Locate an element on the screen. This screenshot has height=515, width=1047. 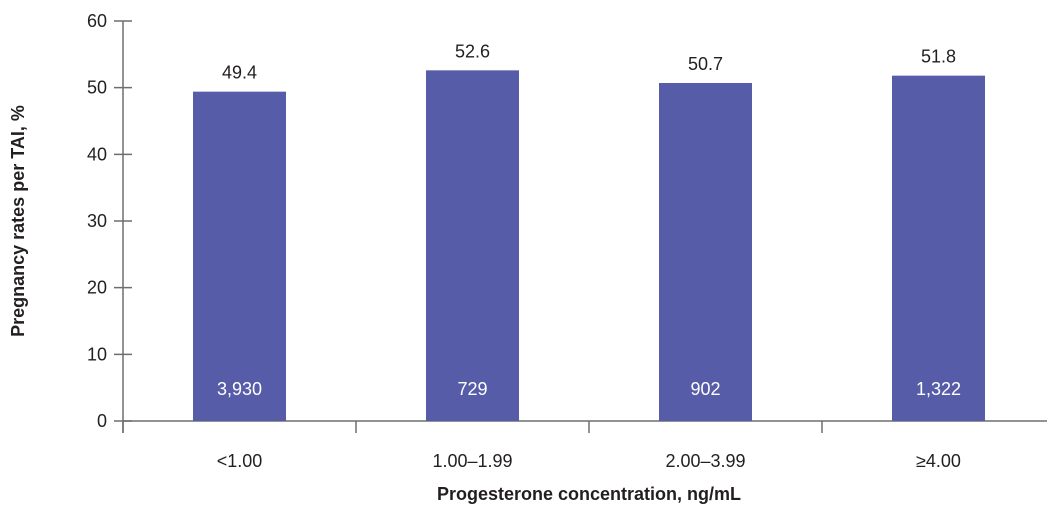
bar-count-label-3: 1,322 is located at coordinates (938, 389).